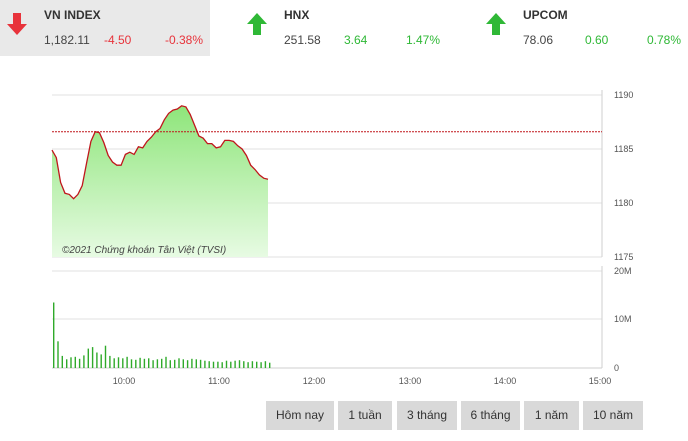 The width and height of the screenshot is (688, 441). What do you see at coordinates (72, 15) in the screenshot?
I see `ticker-name: VN INDEX` at bounding box center [72, 15].